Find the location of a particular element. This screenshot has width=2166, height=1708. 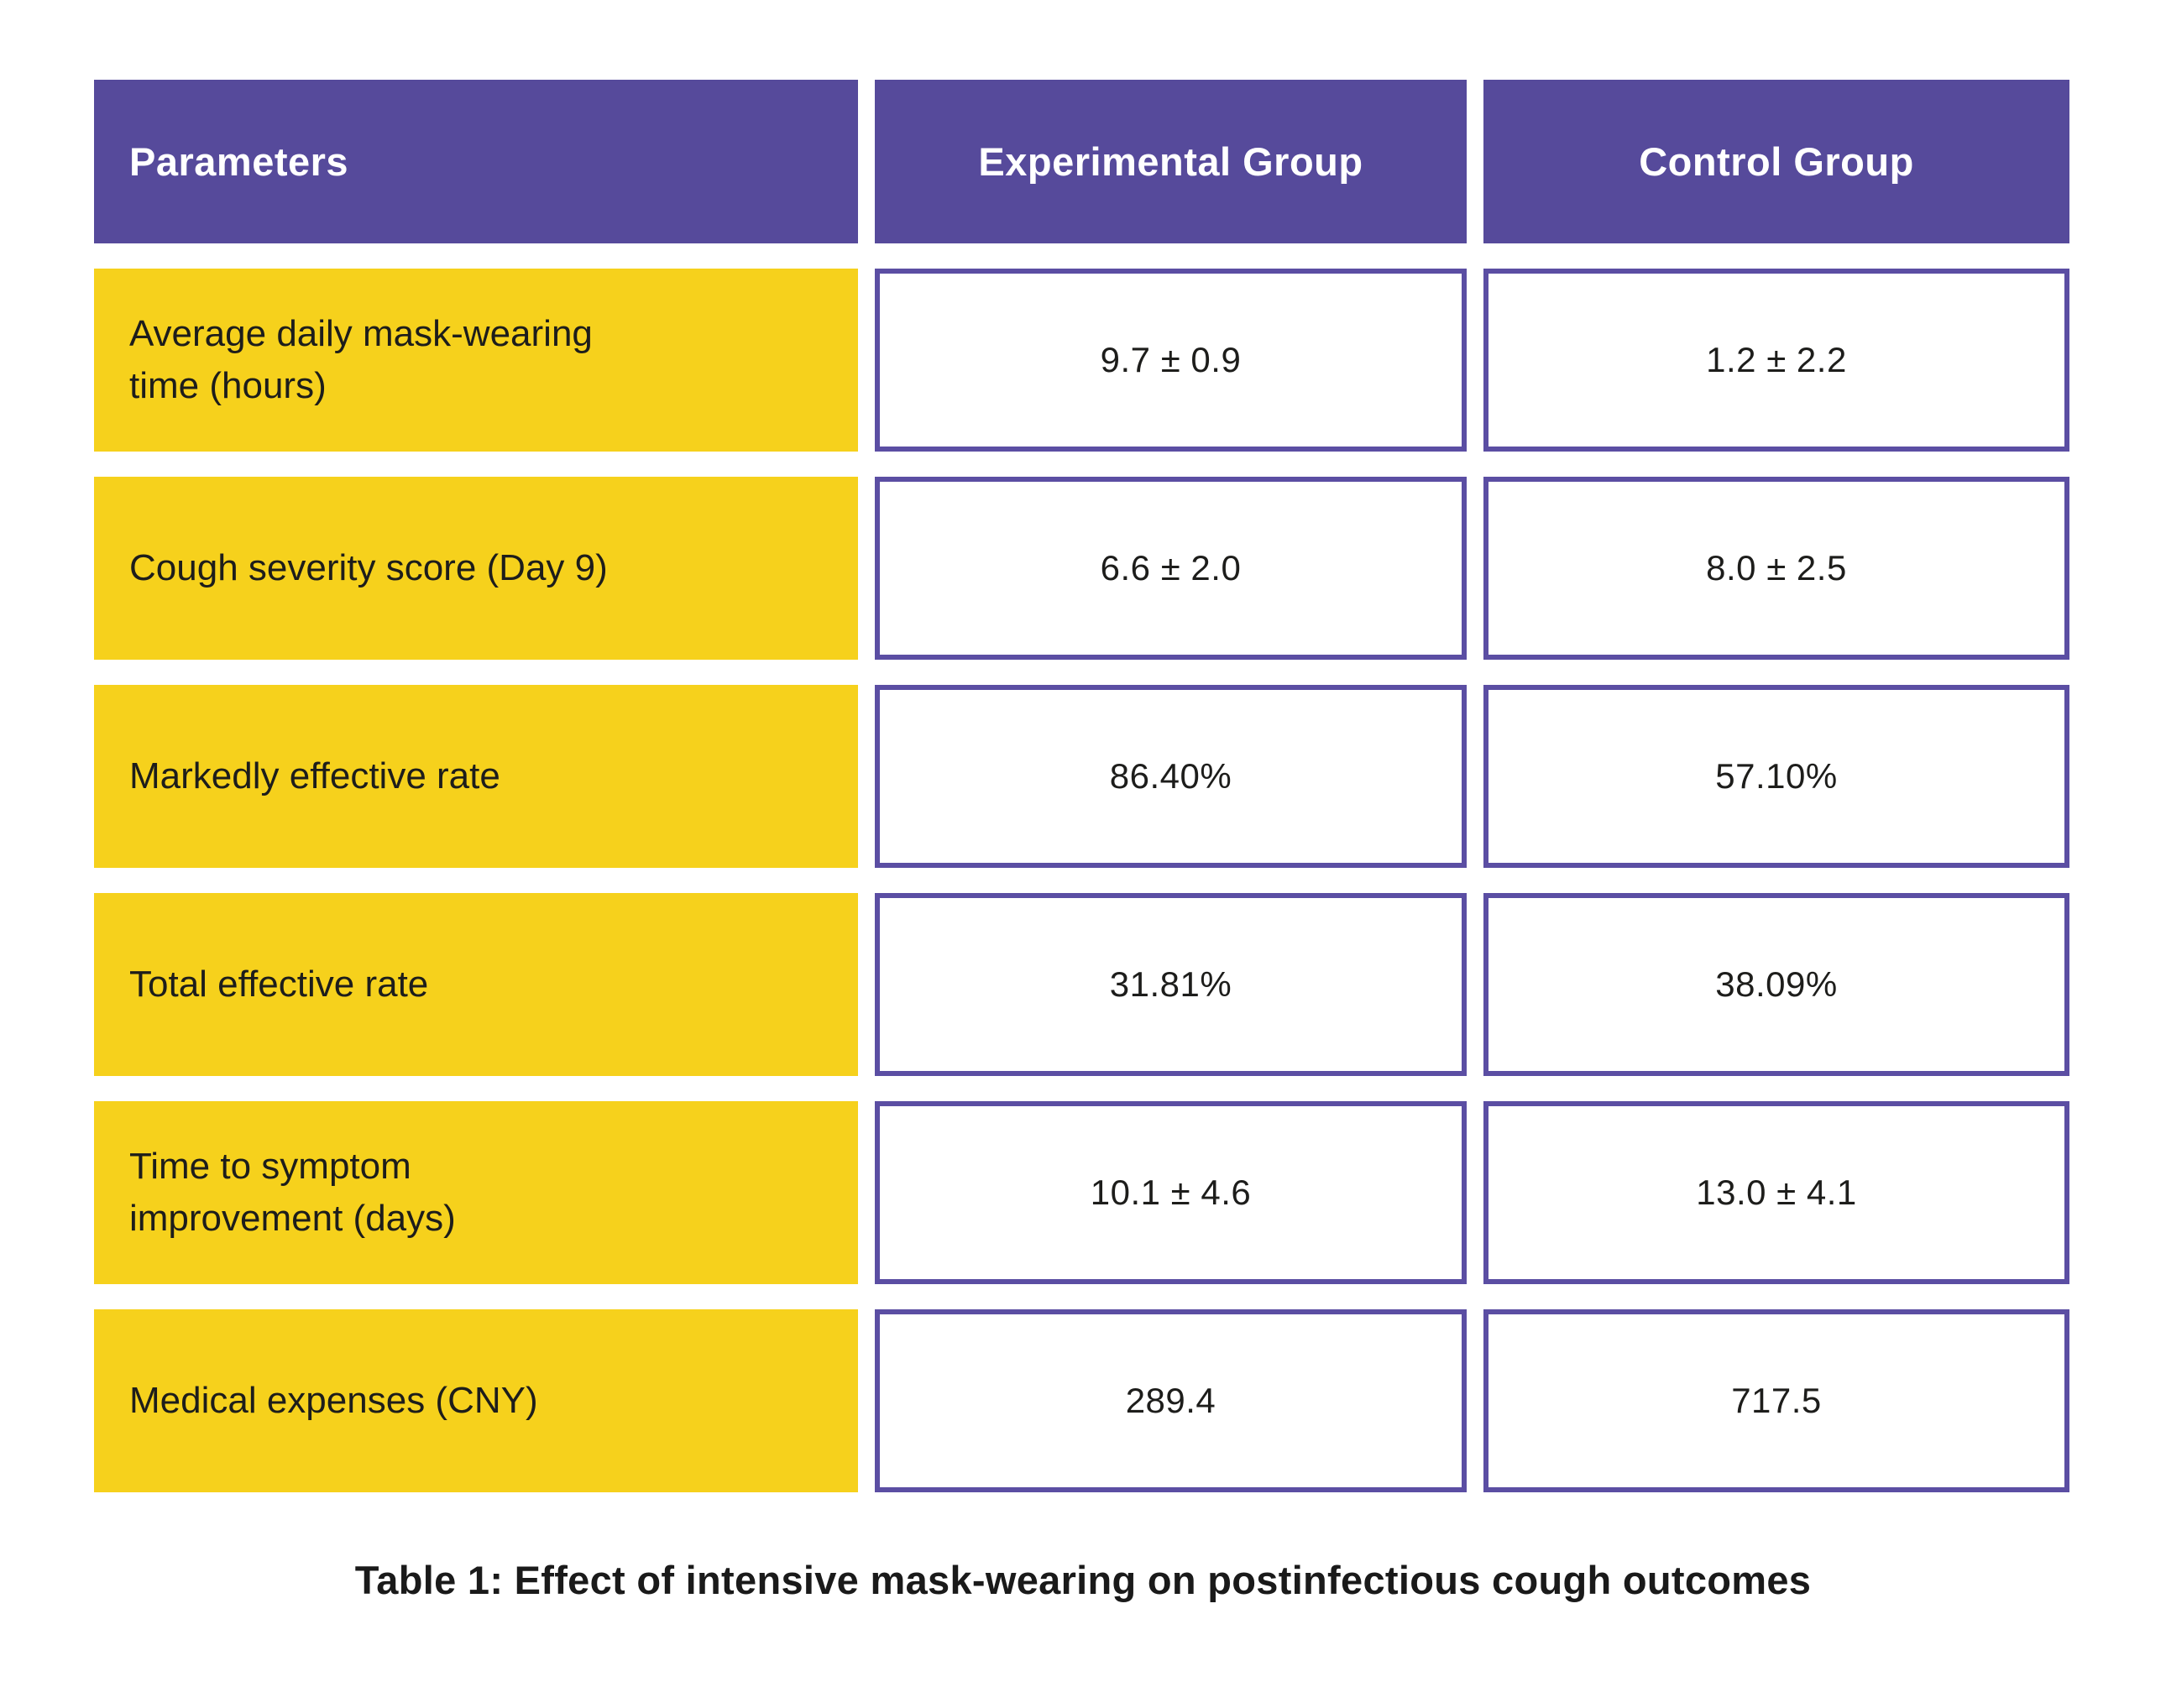

column-header-experimental-group: Experimental Group is located at coordinates (1171, 161).